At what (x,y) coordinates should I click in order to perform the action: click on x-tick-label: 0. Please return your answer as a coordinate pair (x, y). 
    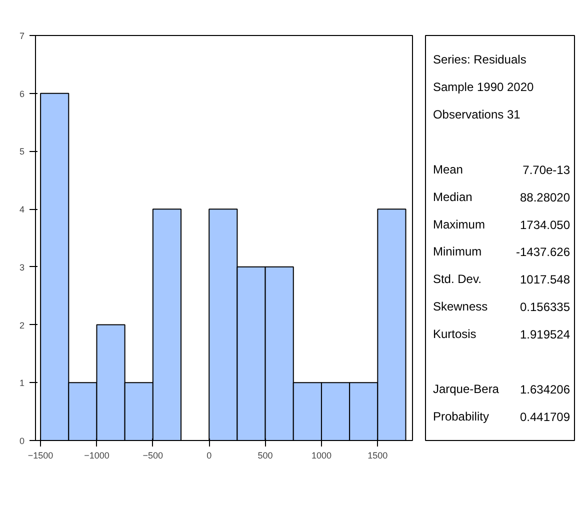
    Looking at the image, I should click on (209, 455).